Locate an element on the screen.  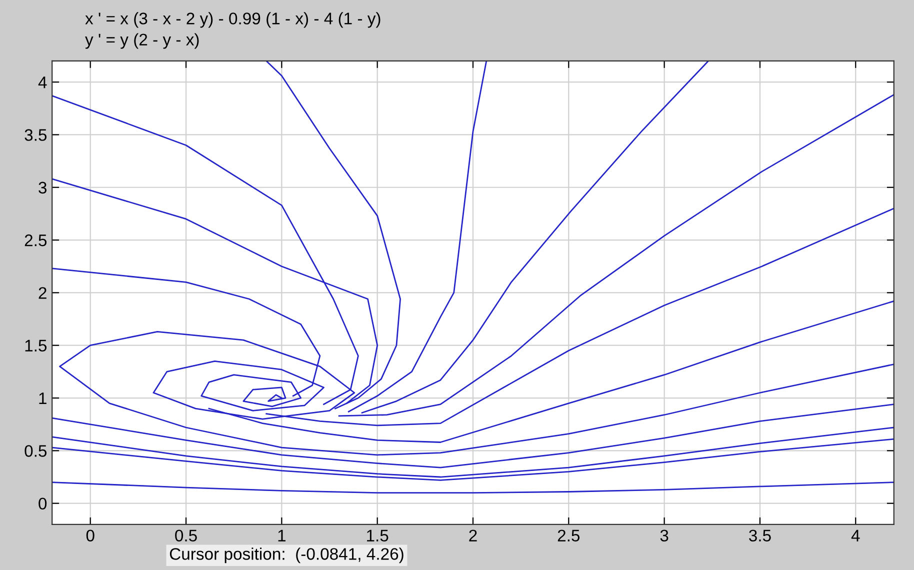
x-tick-label: 0 is located at coordinates (90, 536).